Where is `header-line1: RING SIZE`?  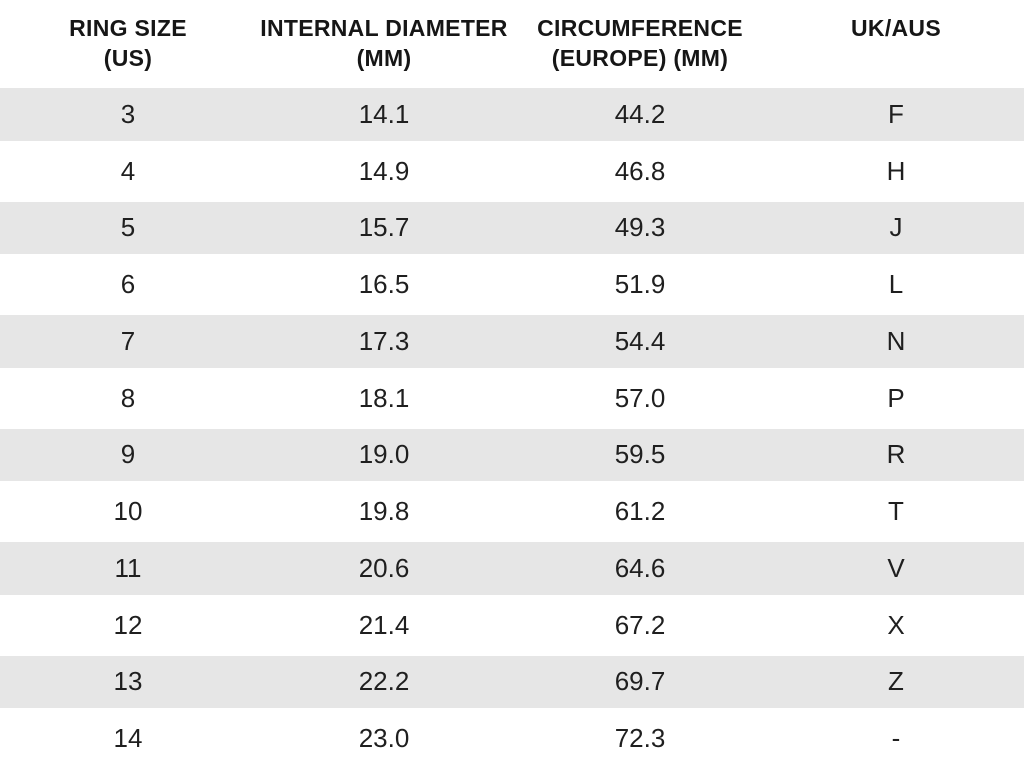
header-line1: RING SIZE is located at coordinates (128, 28).